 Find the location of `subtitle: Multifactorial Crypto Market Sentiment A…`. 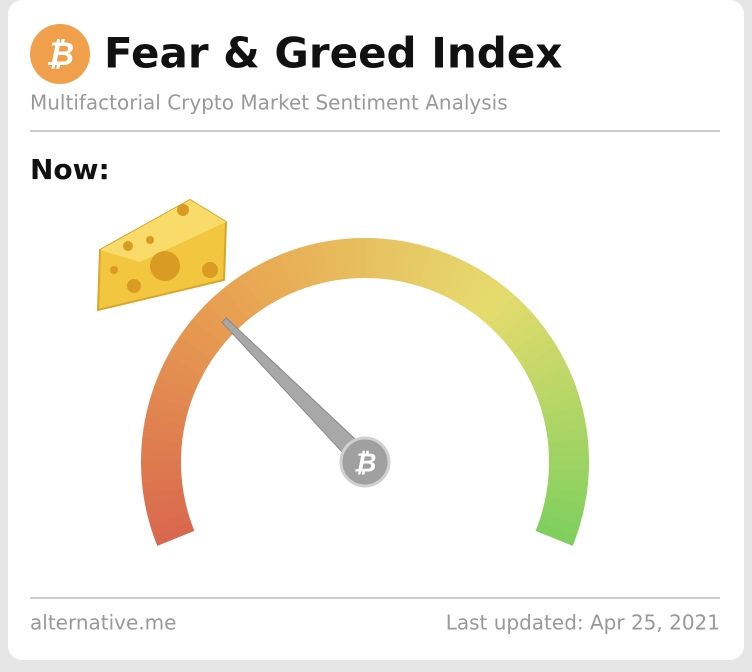

subtitle: Multifactorial Crypto Market Sentiment A… is located at coordinates (269, 103).